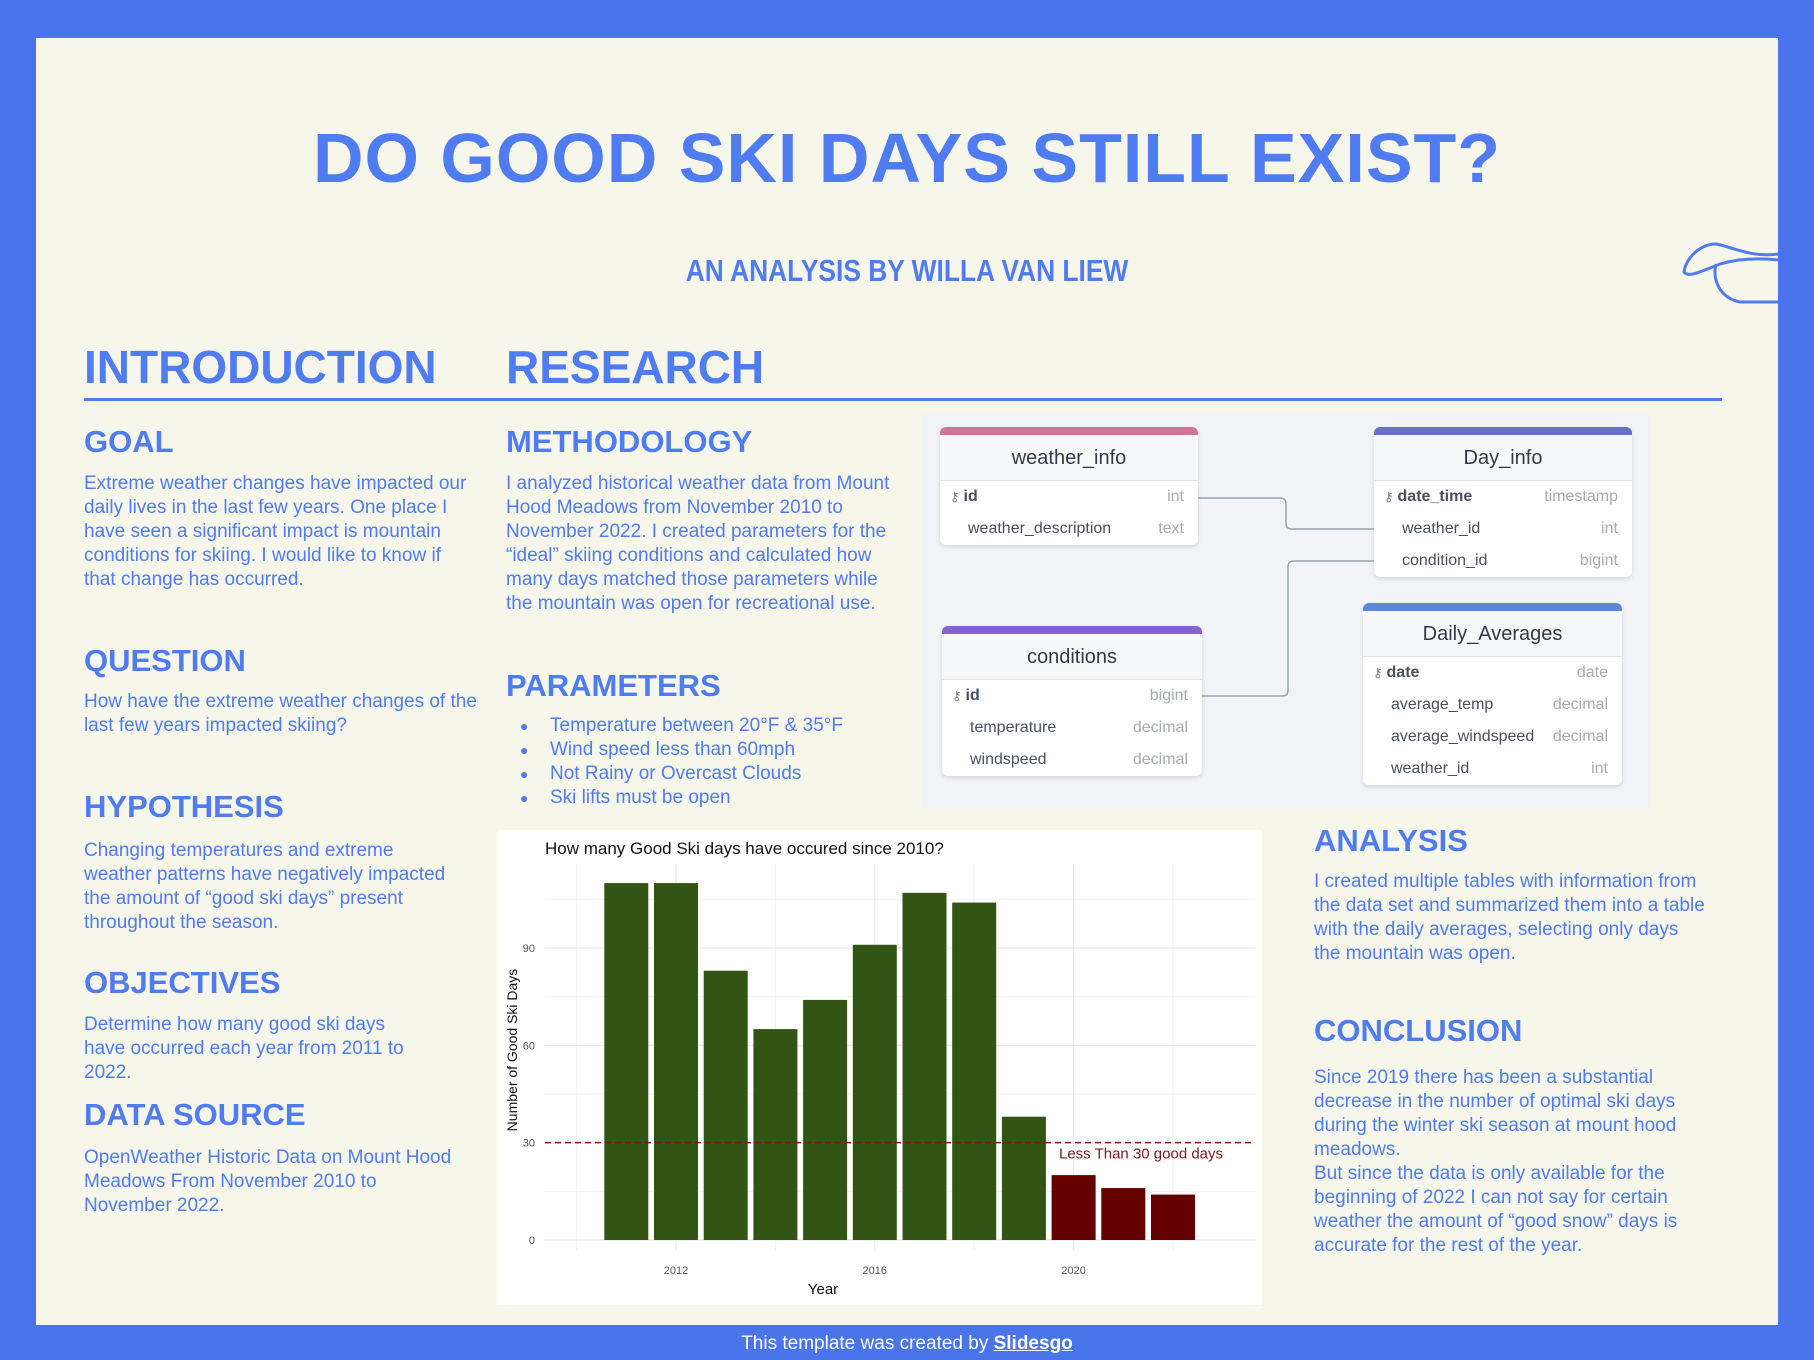 This screenshot has width=1814, height=1360. Describe the element at coordinates (1503, 561) in the screenshot. I see `table-column-row: condition_id bigint` at that location.